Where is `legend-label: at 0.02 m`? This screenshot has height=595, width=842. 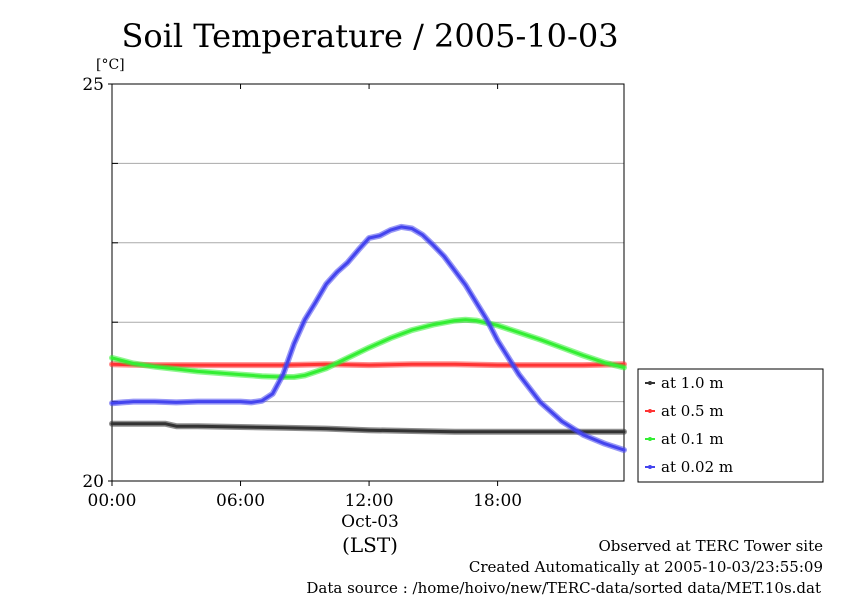
legend-label: at 0.02 m is located at coordinates (697, 467).